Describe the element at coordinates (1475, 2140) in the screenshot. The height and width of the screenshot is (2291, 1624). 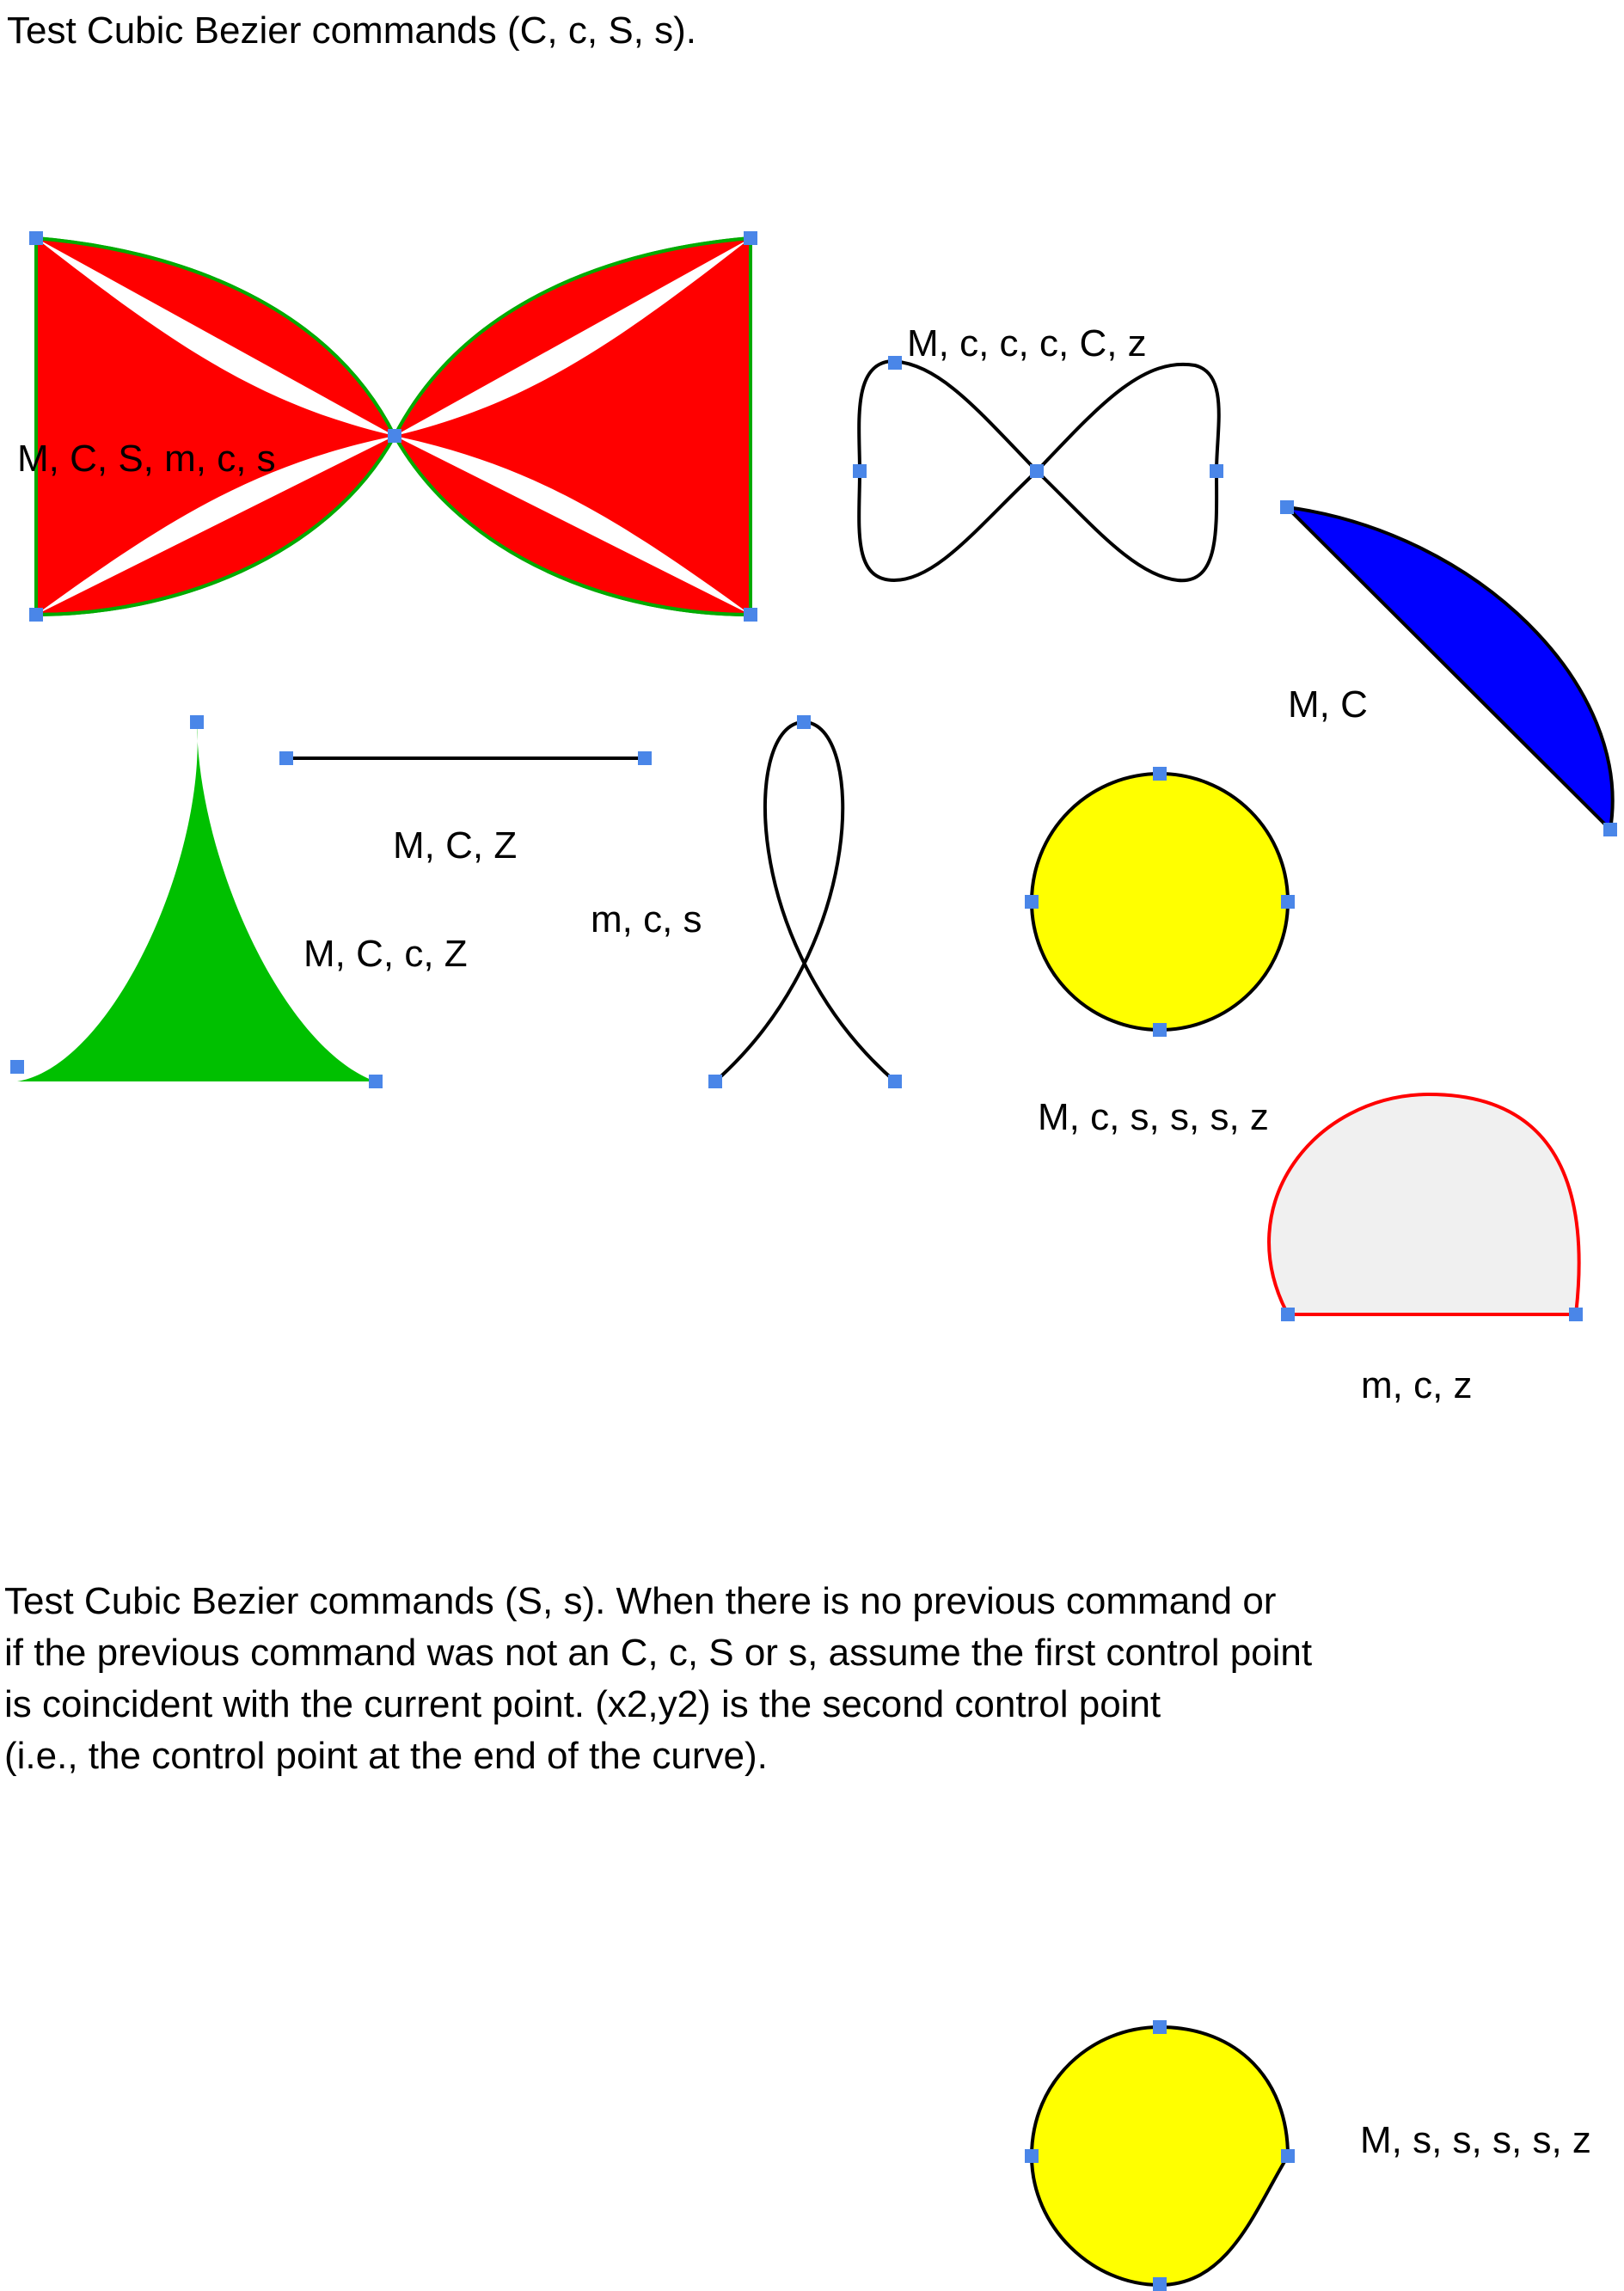
I see `label-smooth-circle: M, s, s, s, s, z` at that location.